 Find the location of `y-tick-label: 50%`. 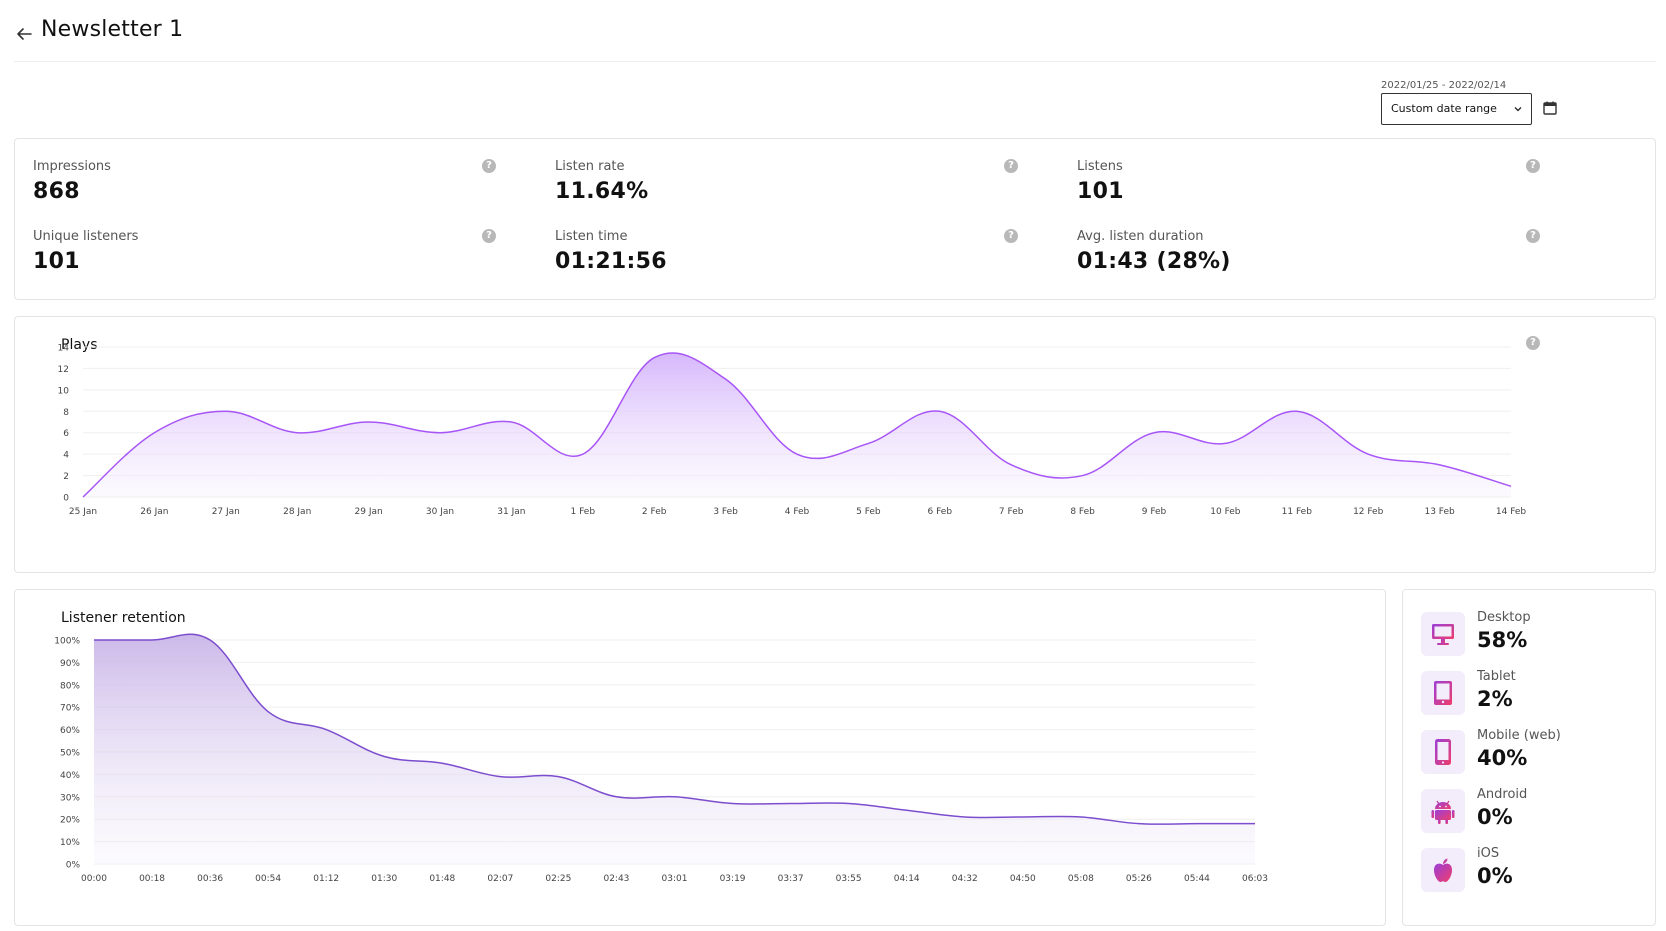

y-tick-label: 50% is located at coordinates (70, 754).